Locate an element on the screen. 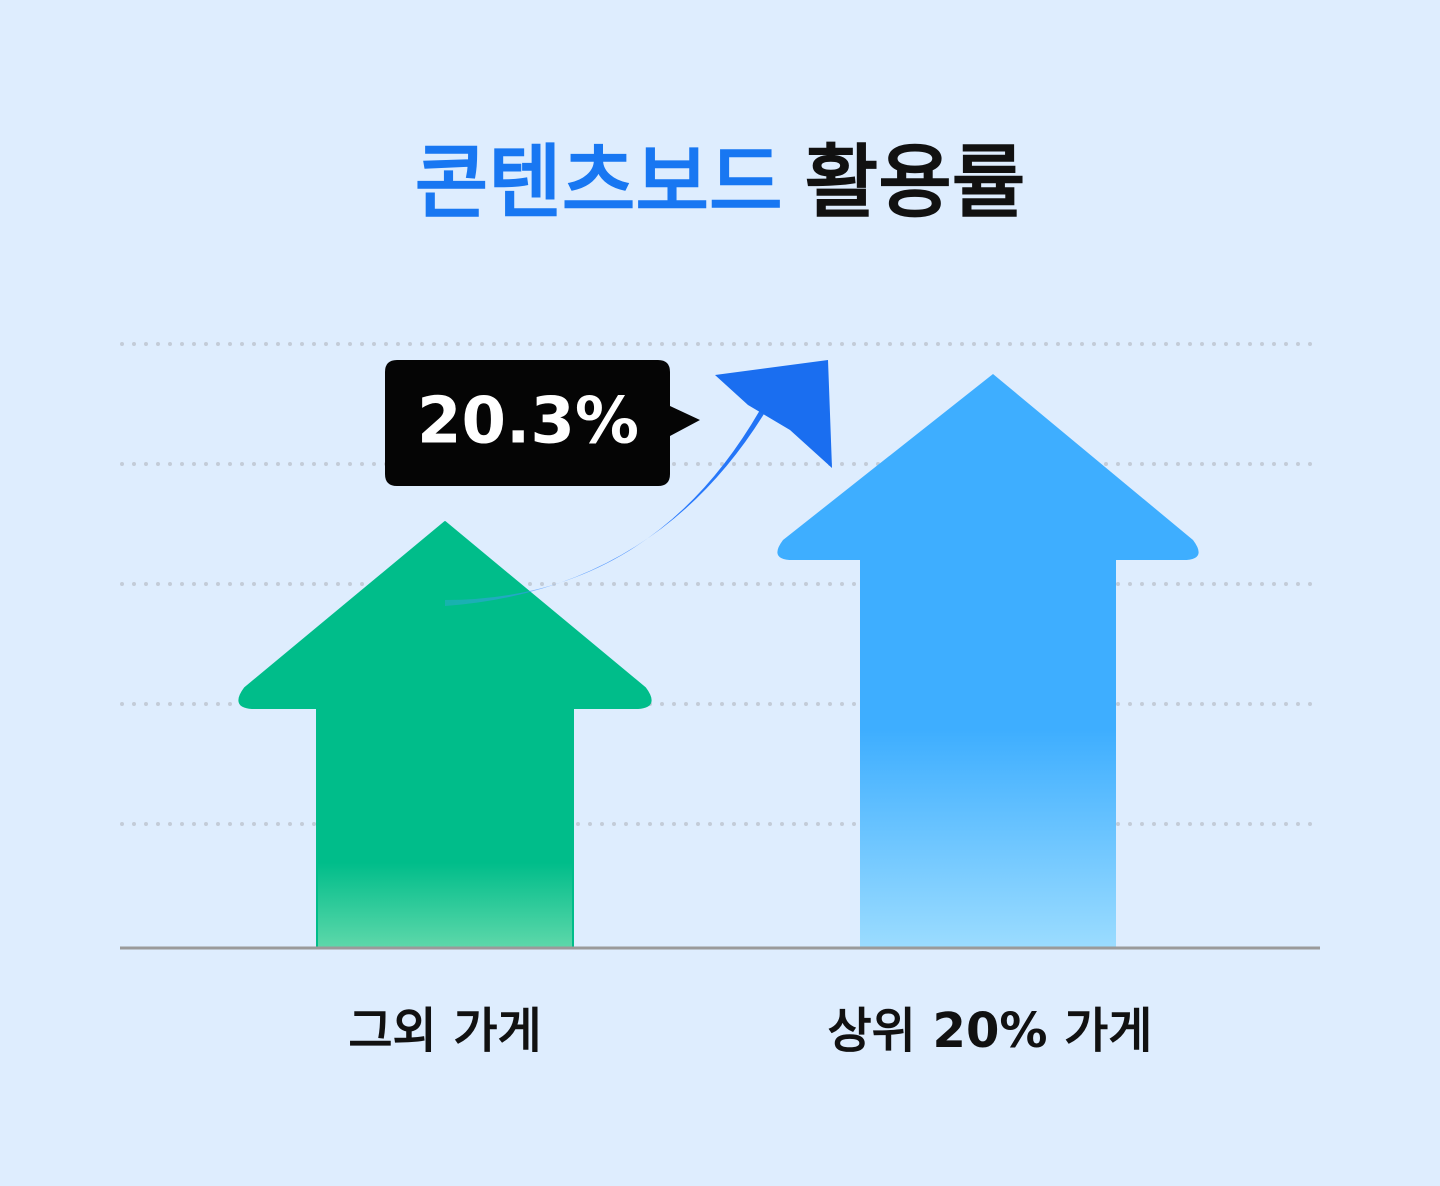  growth-arrowhead is located at coordinates (773, 414).